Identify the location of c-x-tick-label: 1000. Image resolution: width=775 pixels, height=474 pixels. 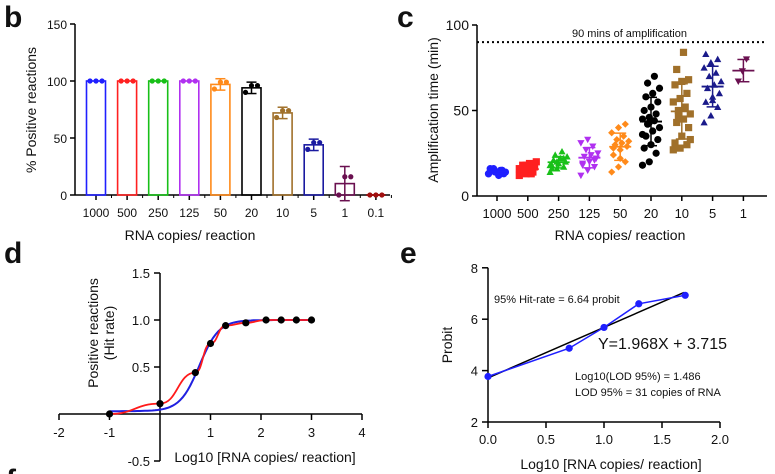
(497, 213).